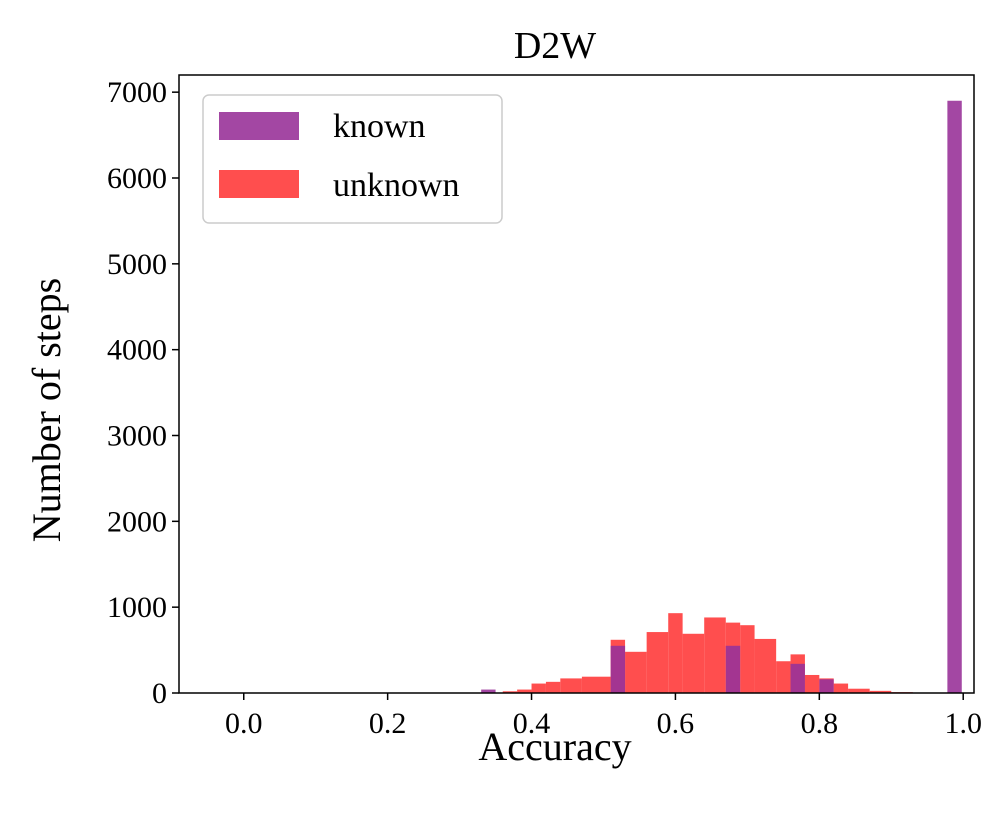 This screenshot has height=830, width=992. Describe the element at coordinates (46, 410) in the screenshot. I see `y-axis-label: Number of steps` at that location.